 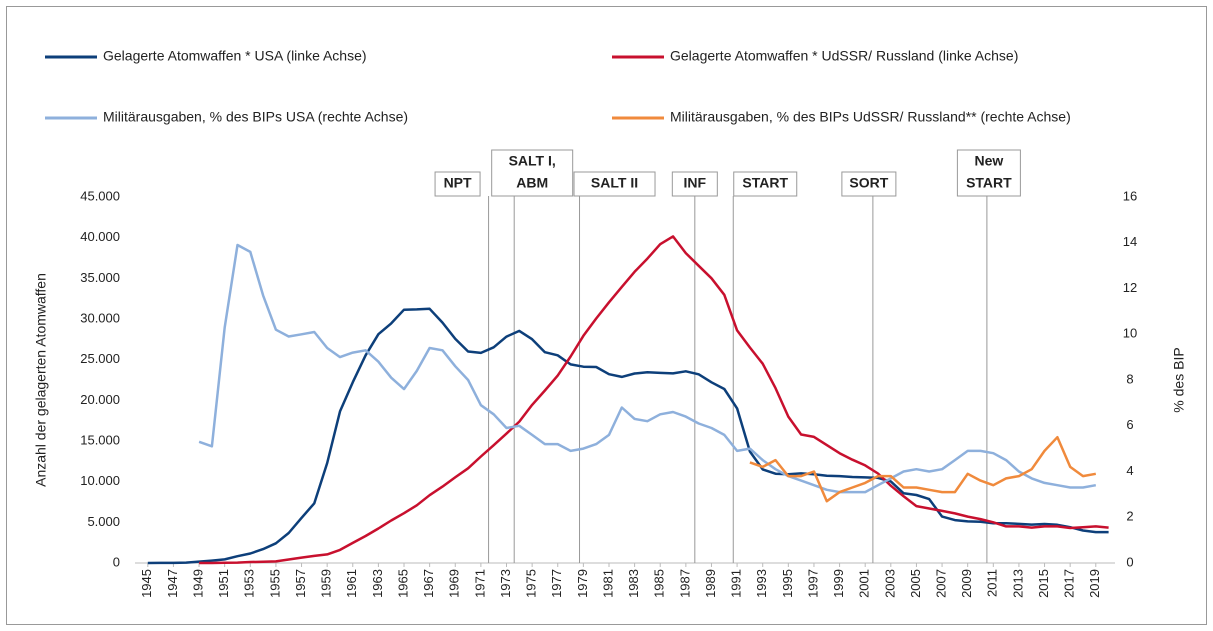 I want to click on annotation-label: SALT I,, so click(x=532, y=161).